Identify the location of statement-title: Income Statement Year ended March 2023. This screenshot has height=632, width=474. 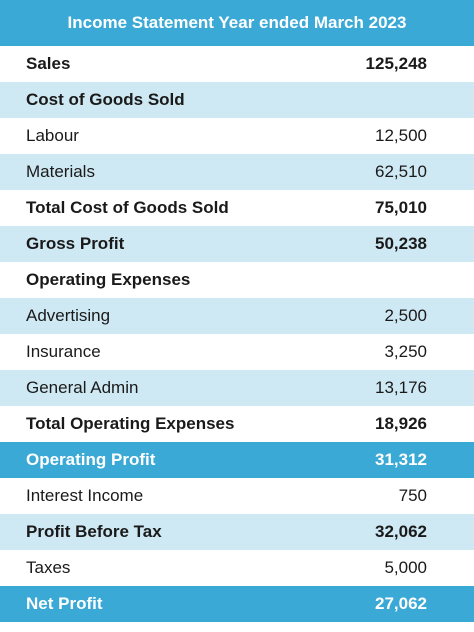
(237, 23).